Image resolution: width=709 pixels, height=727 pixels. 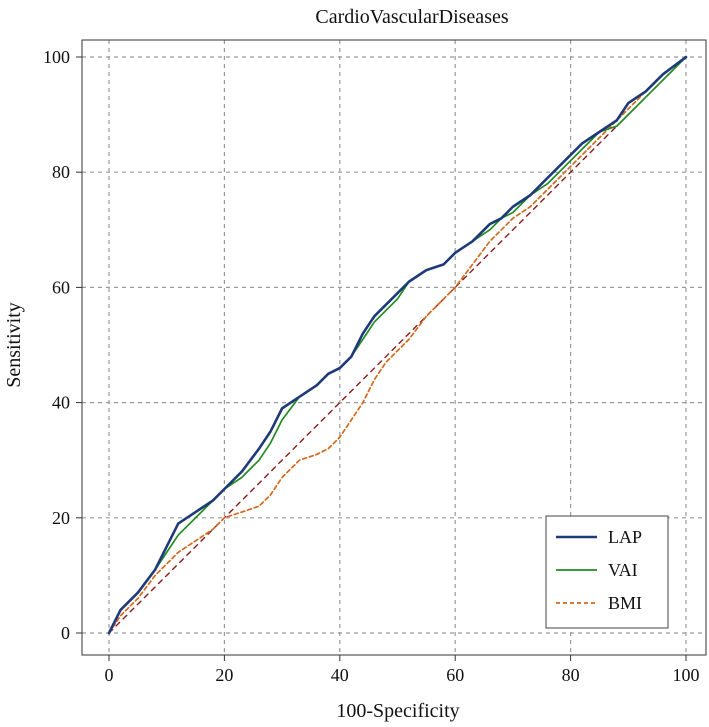 What do you see at coordinates (61, 172) in the screenshot?
I see `y-tick-label: 80` at bounding box center [61, 172].